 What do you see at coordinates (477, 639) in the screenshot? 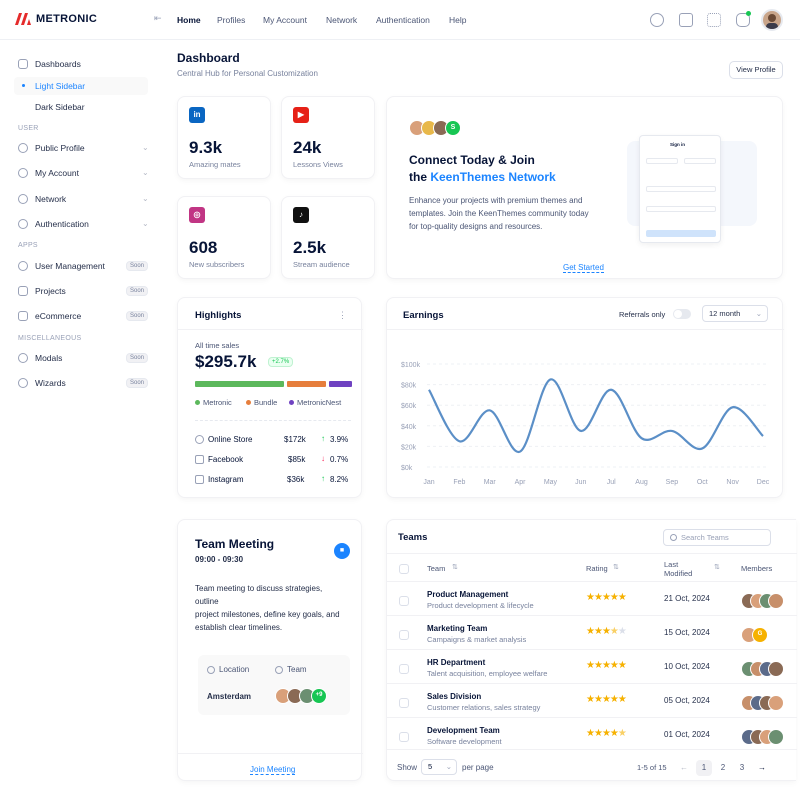
I see `team-description: Campaigns & market analysis` at bounding box center [477, 639].